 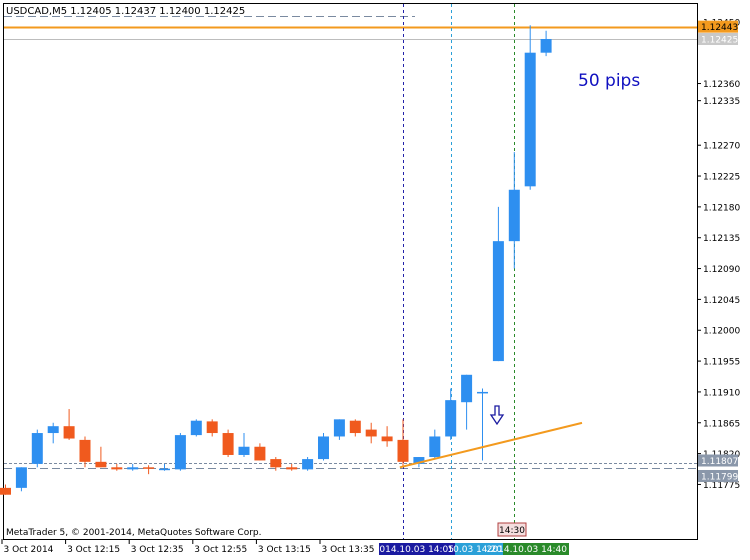 I want to click on time-label-1: 10.03 14:20, so click(x=475, y=549).